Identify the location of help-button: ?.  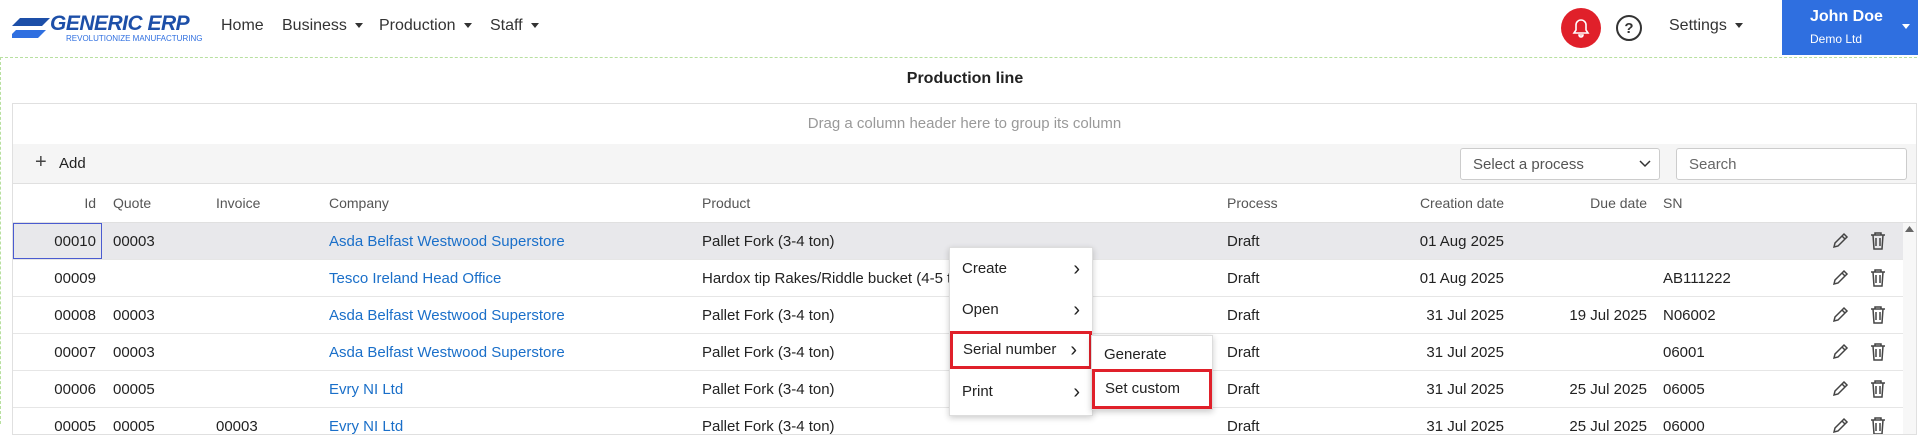
(1629, 28).